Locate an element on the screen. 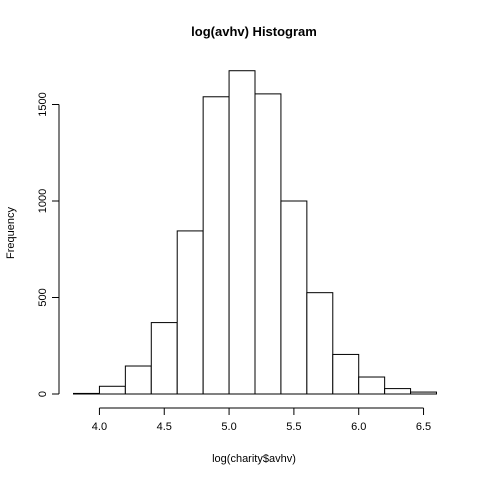 Image resolution: width=480 pixels, height=480 pixels. x-tick-label-0: 4.0 is located at coordinates (99, 427).